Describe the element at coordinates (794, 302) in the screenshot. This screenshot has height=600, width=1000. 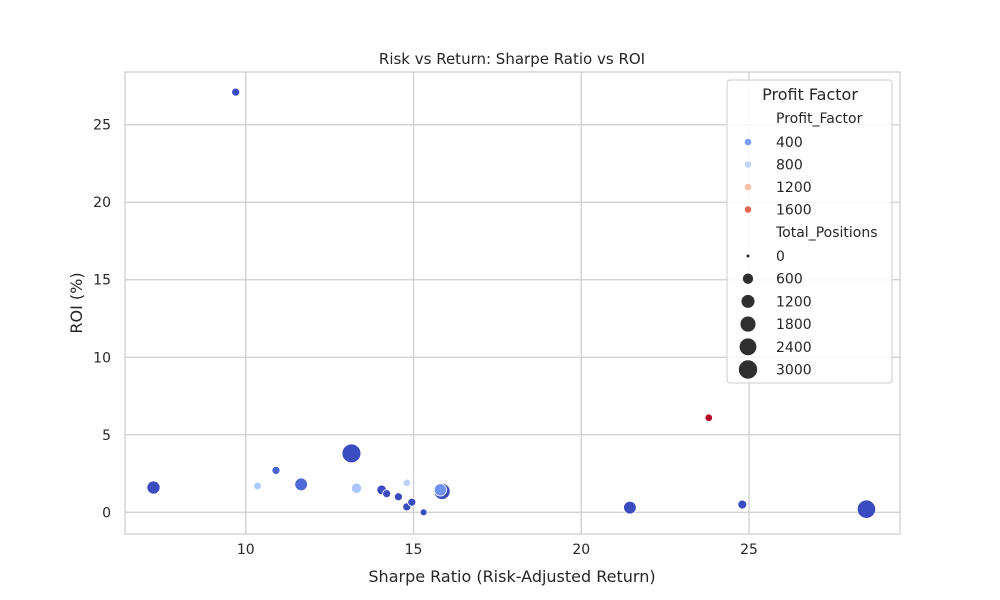
I see `legend-size-label: 1200` at that location.